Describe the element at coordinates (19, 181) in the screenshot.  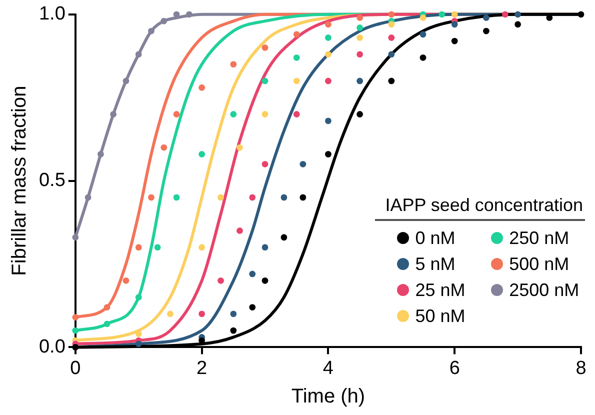
I see `y-axis-title: Fibrillar mass fraction` at that location.